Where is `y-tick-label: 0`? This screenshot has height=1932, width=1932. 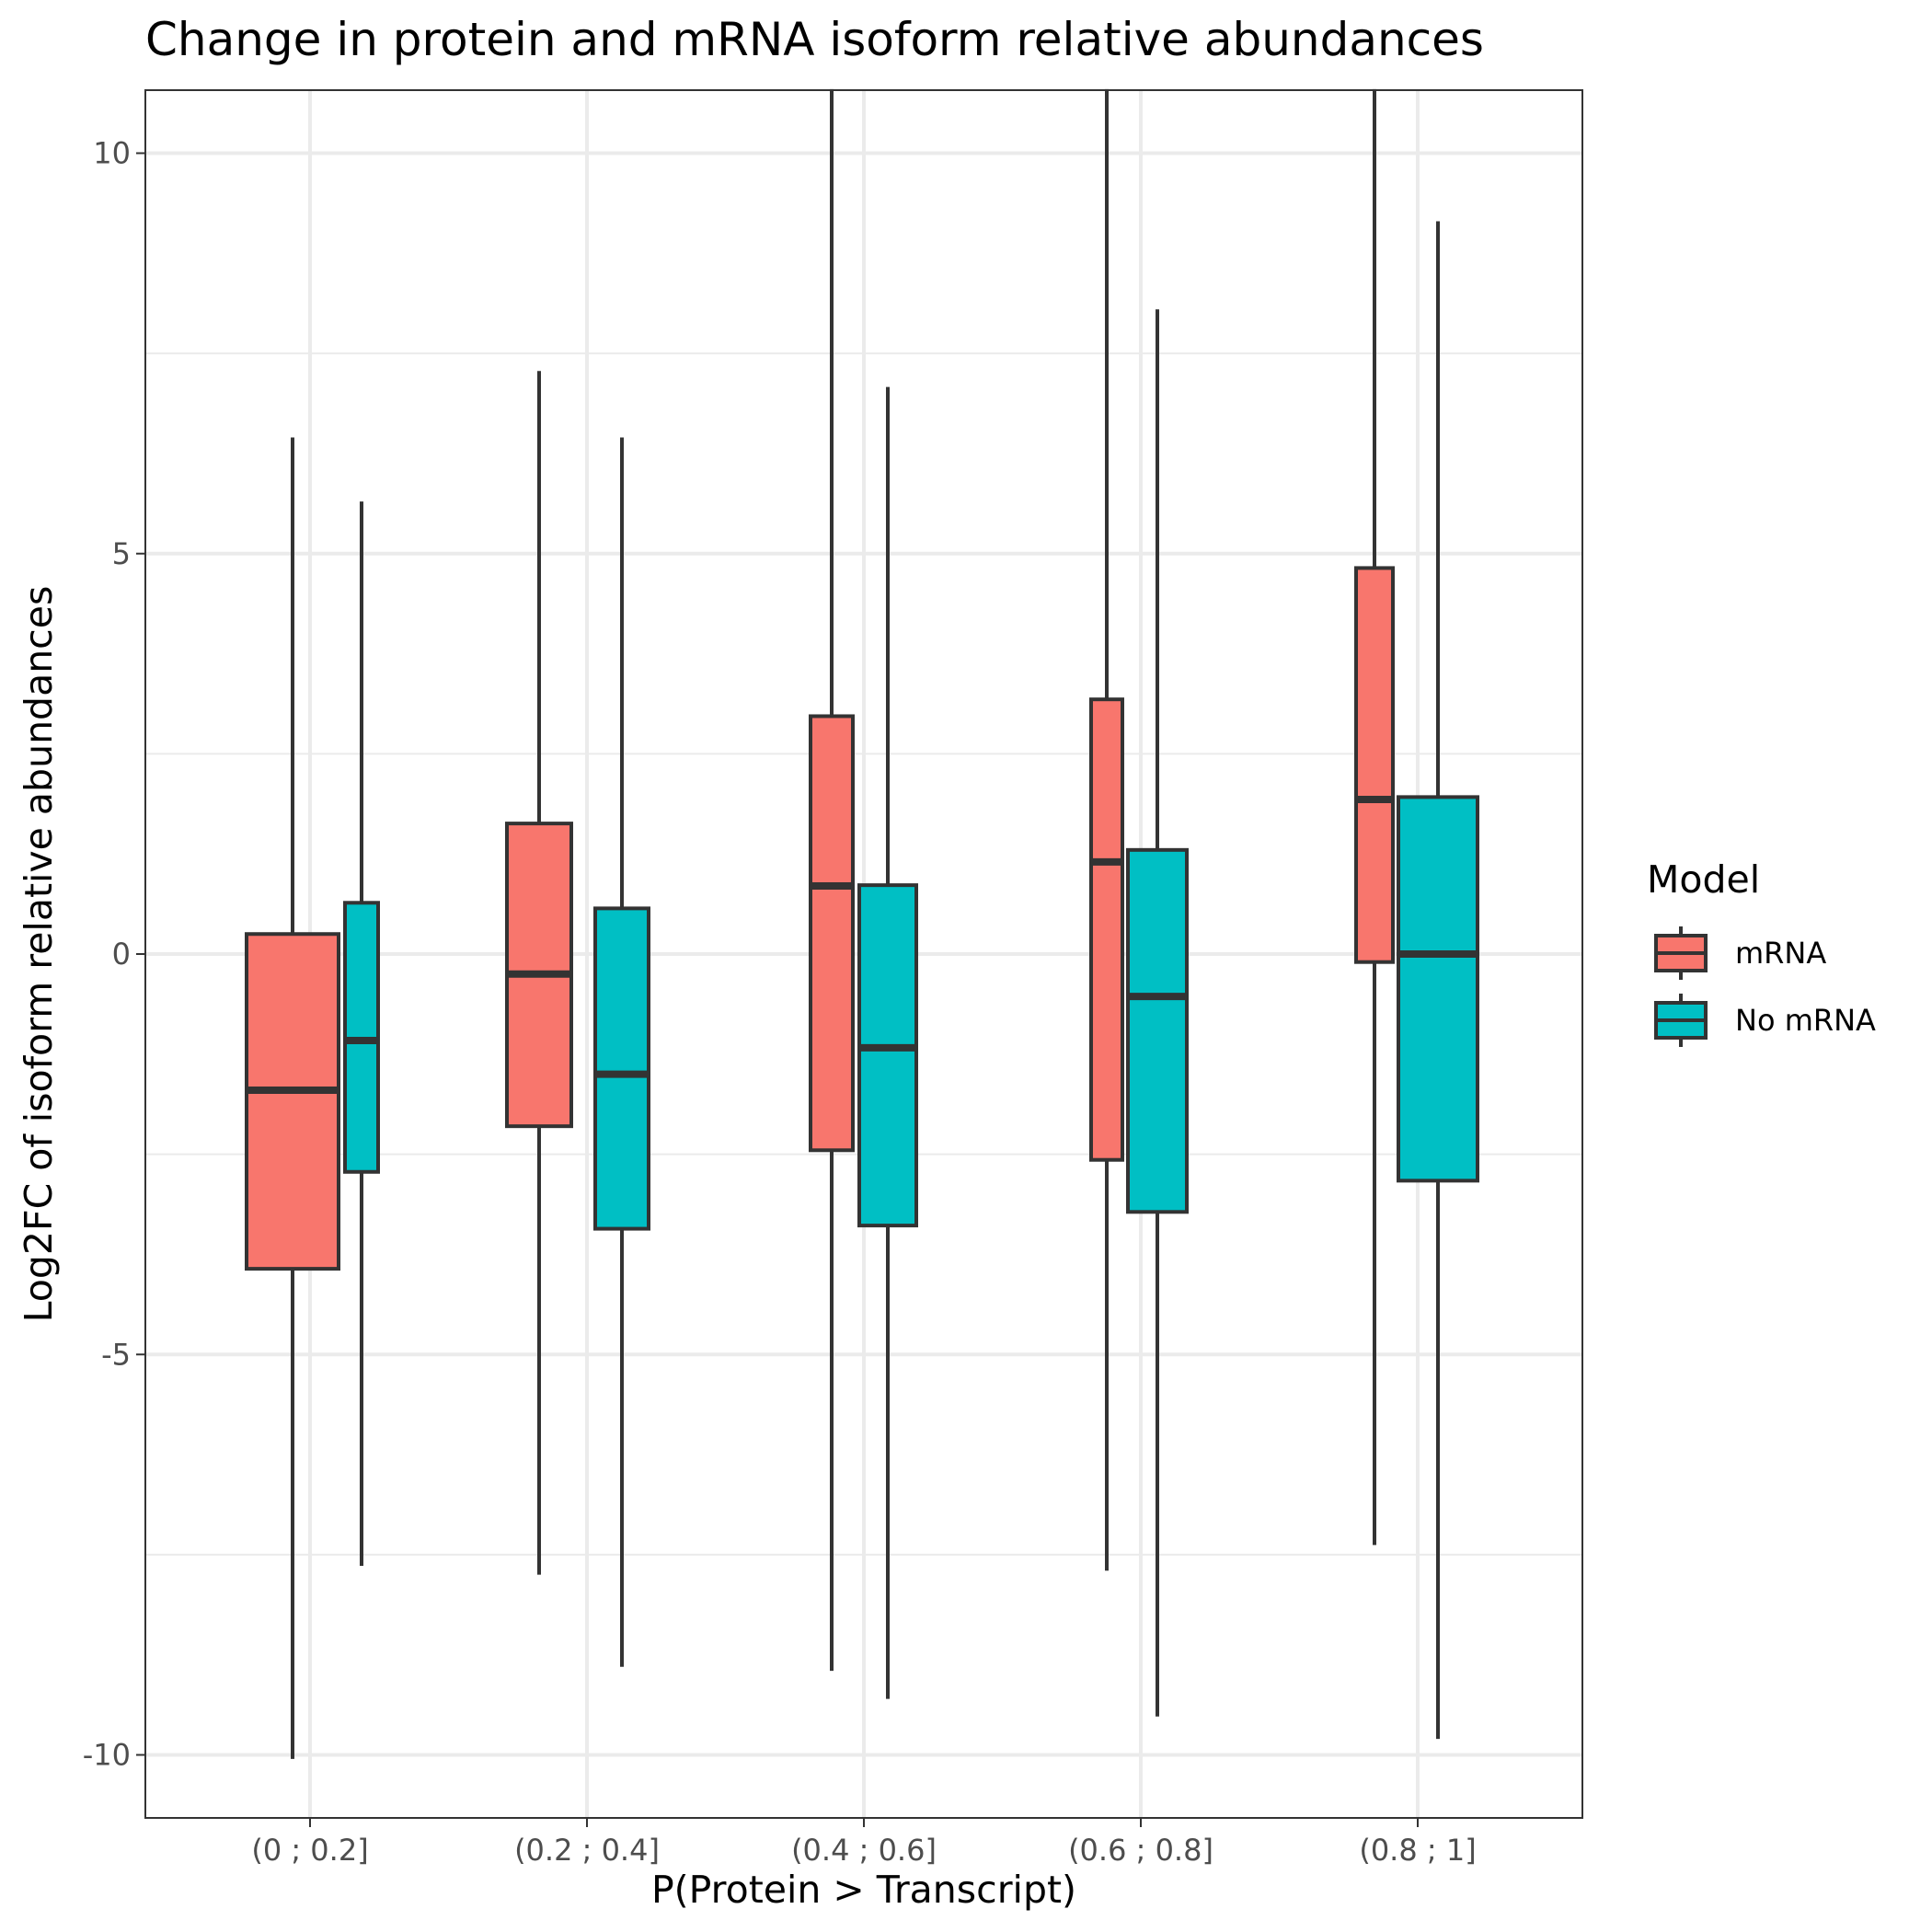
y-tick-label: 0 is located at coordinates (121, 954).